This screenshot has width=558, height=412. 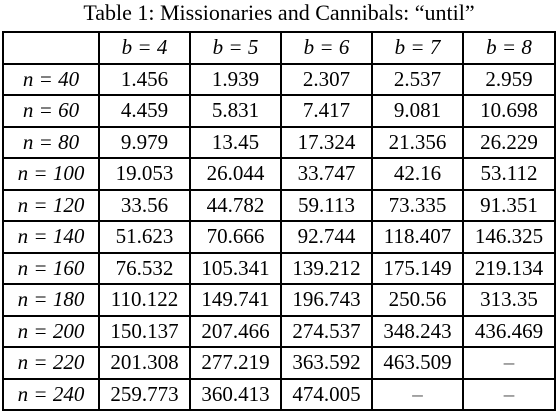 I want to click on table-cell: 363.592, so click(x=326, y=363).